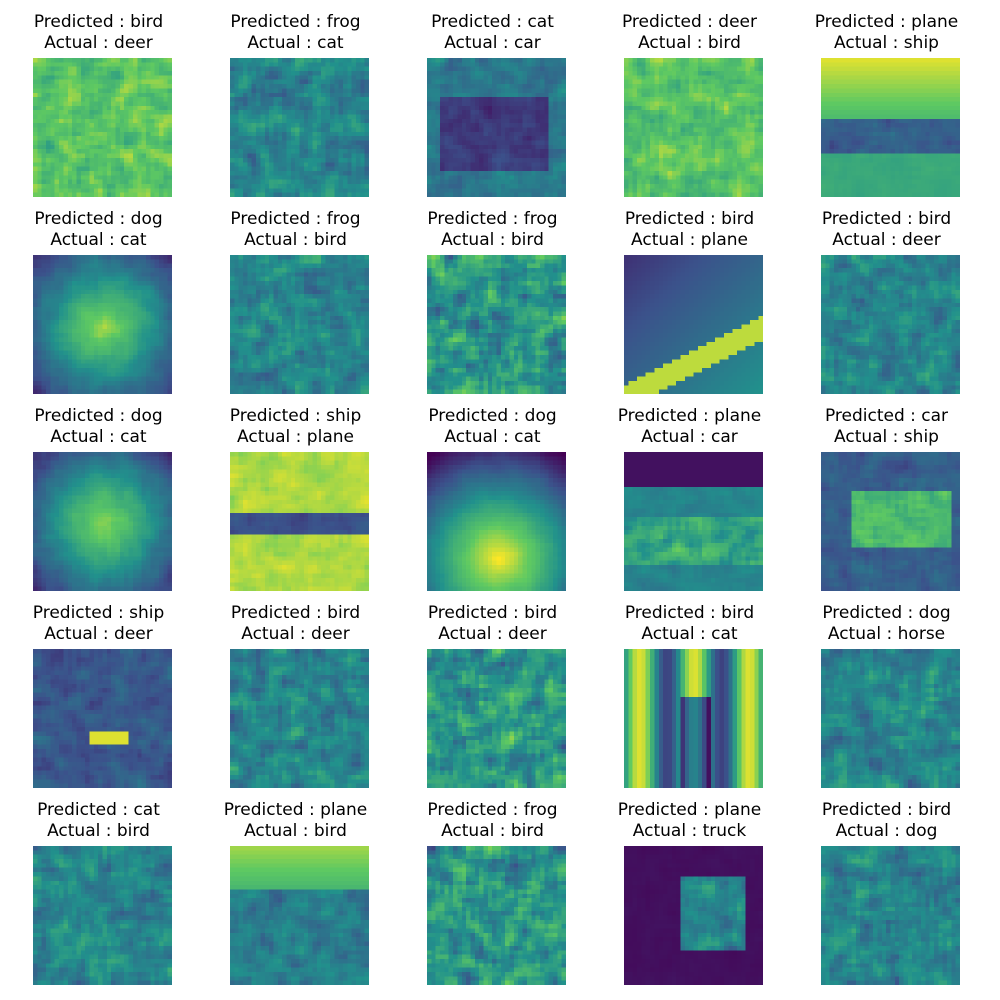  Describe the element at coordinates (886, 416) in the screenshot. I see `predicted-label: Predicted : car` at that location.